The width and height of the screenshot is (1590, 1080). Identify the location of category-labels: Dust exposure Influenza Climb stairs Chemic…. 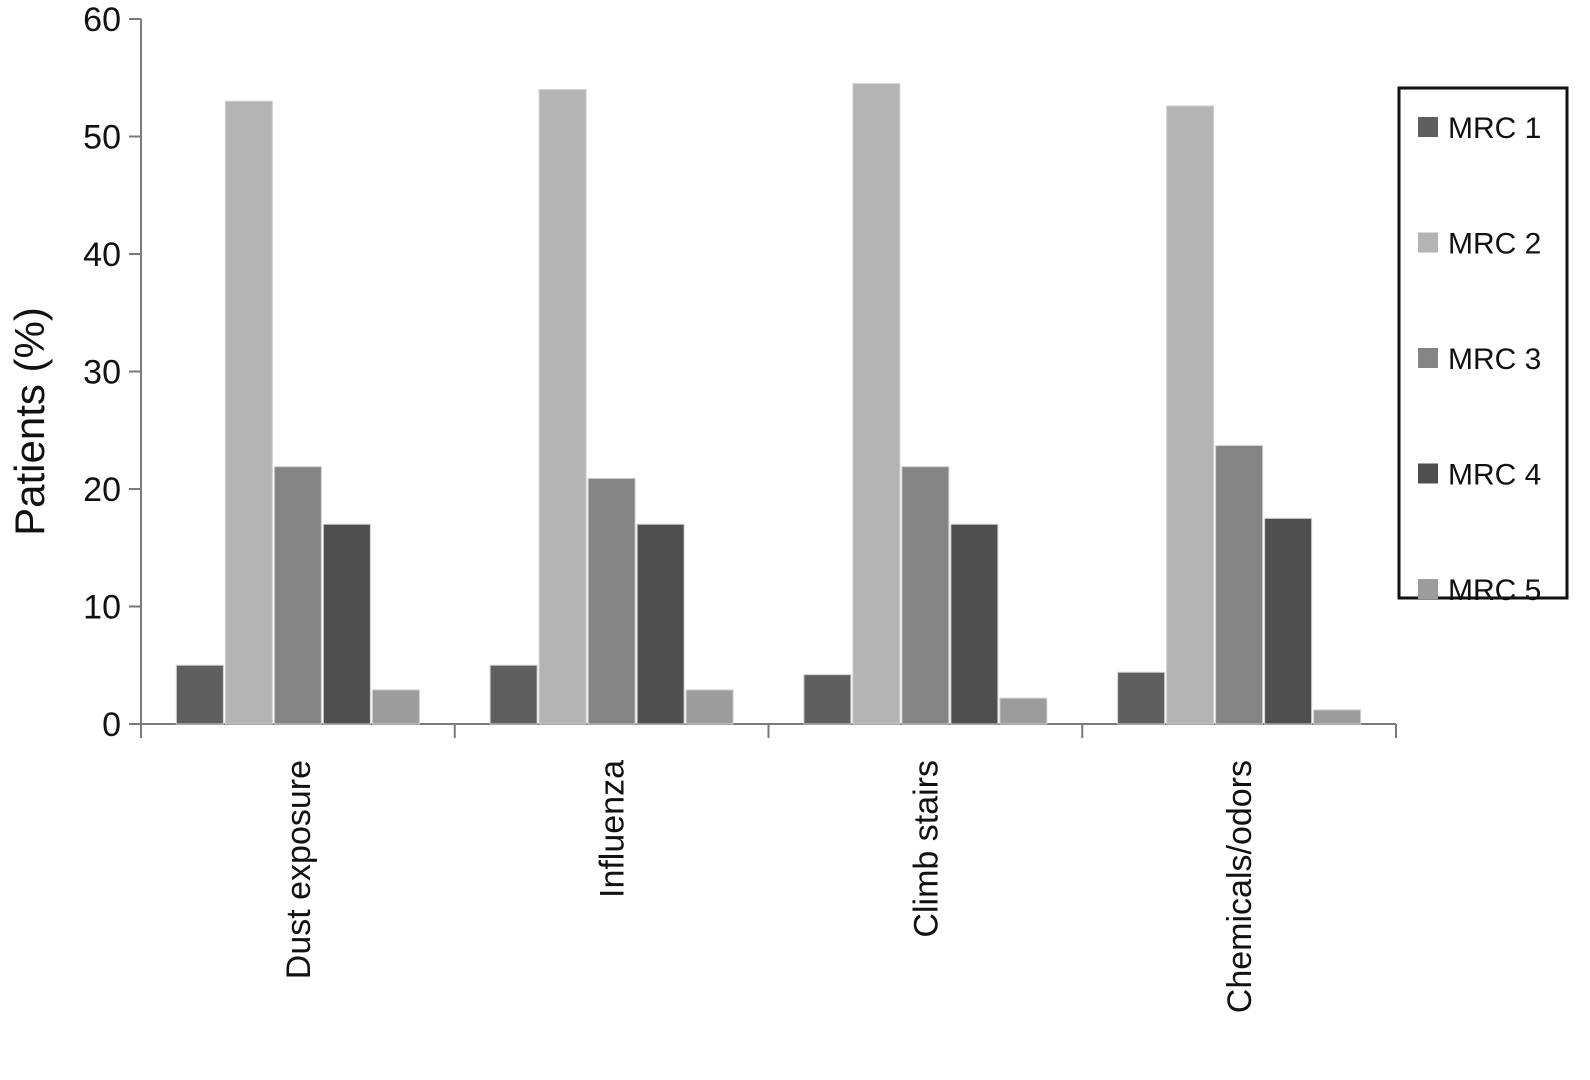
(769, 886).